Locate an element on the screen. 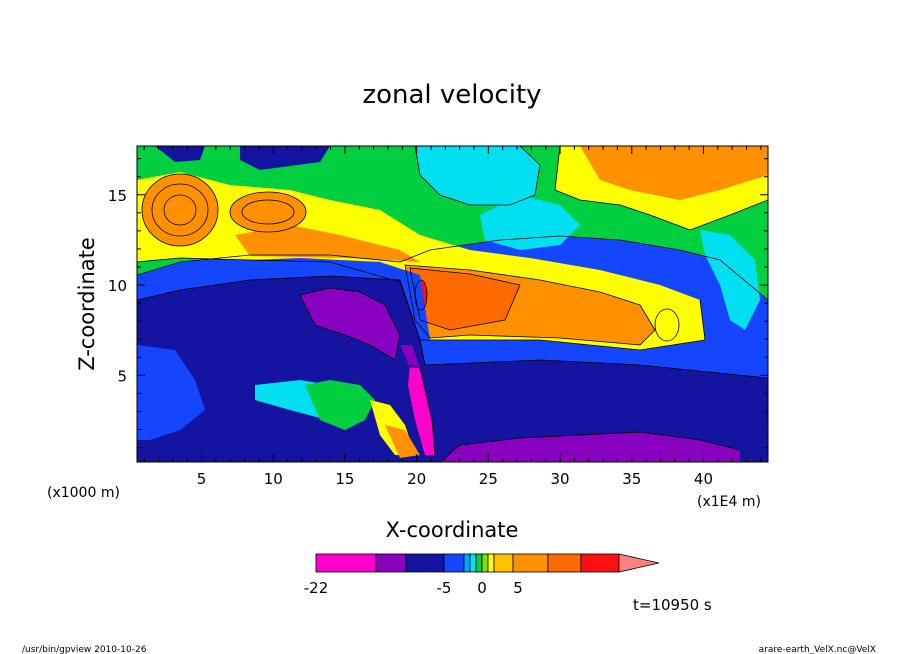 The image size is (904, 654). contour-blue-top-left is located at coordinates (180, 154).